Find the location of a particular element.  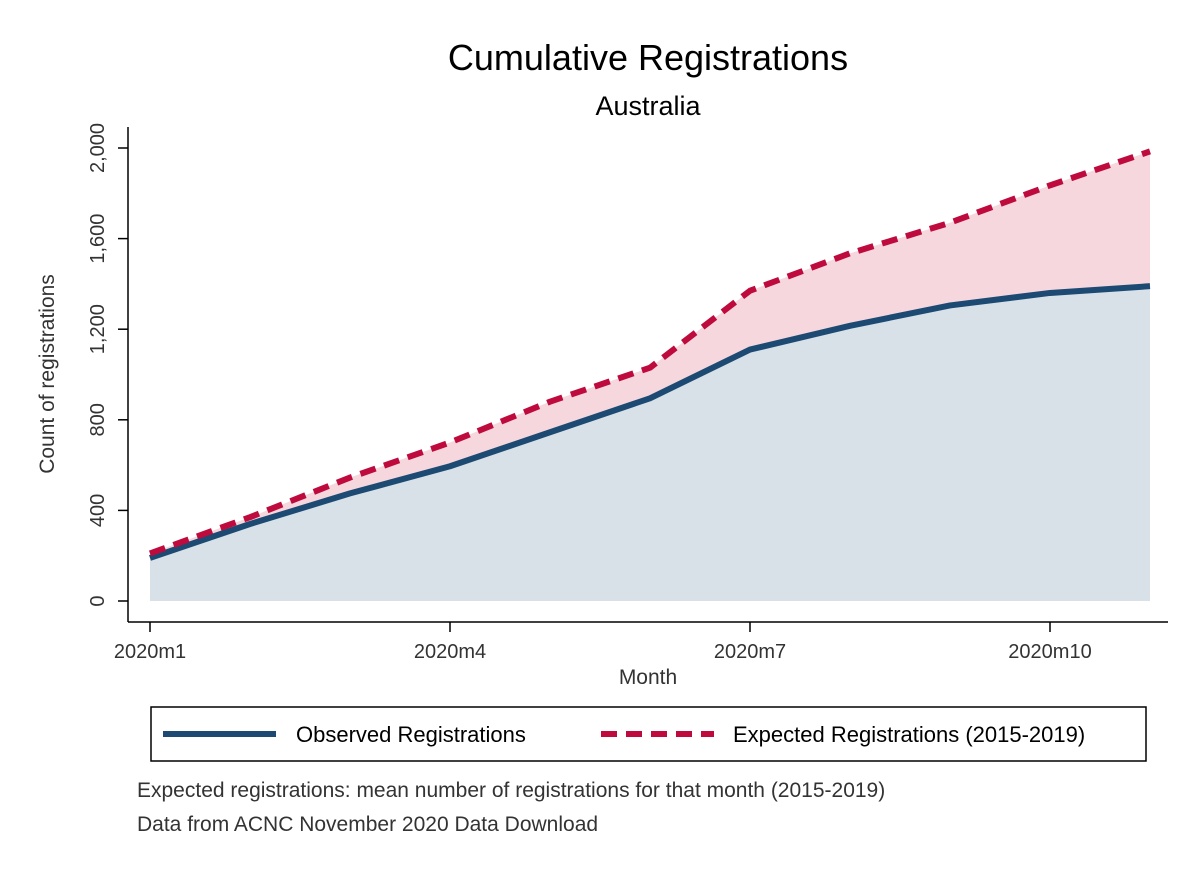

y-axis-ticks: 0 400 800 1,200 1,600 2,000 is located at coordinates (107, 365).